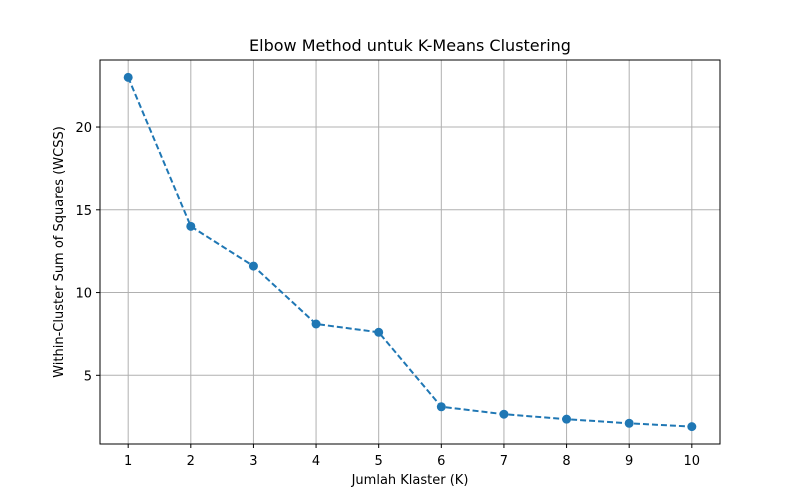 The image size is (800, 500). I want to click on x-tick-label: 5, so click(379, 461).